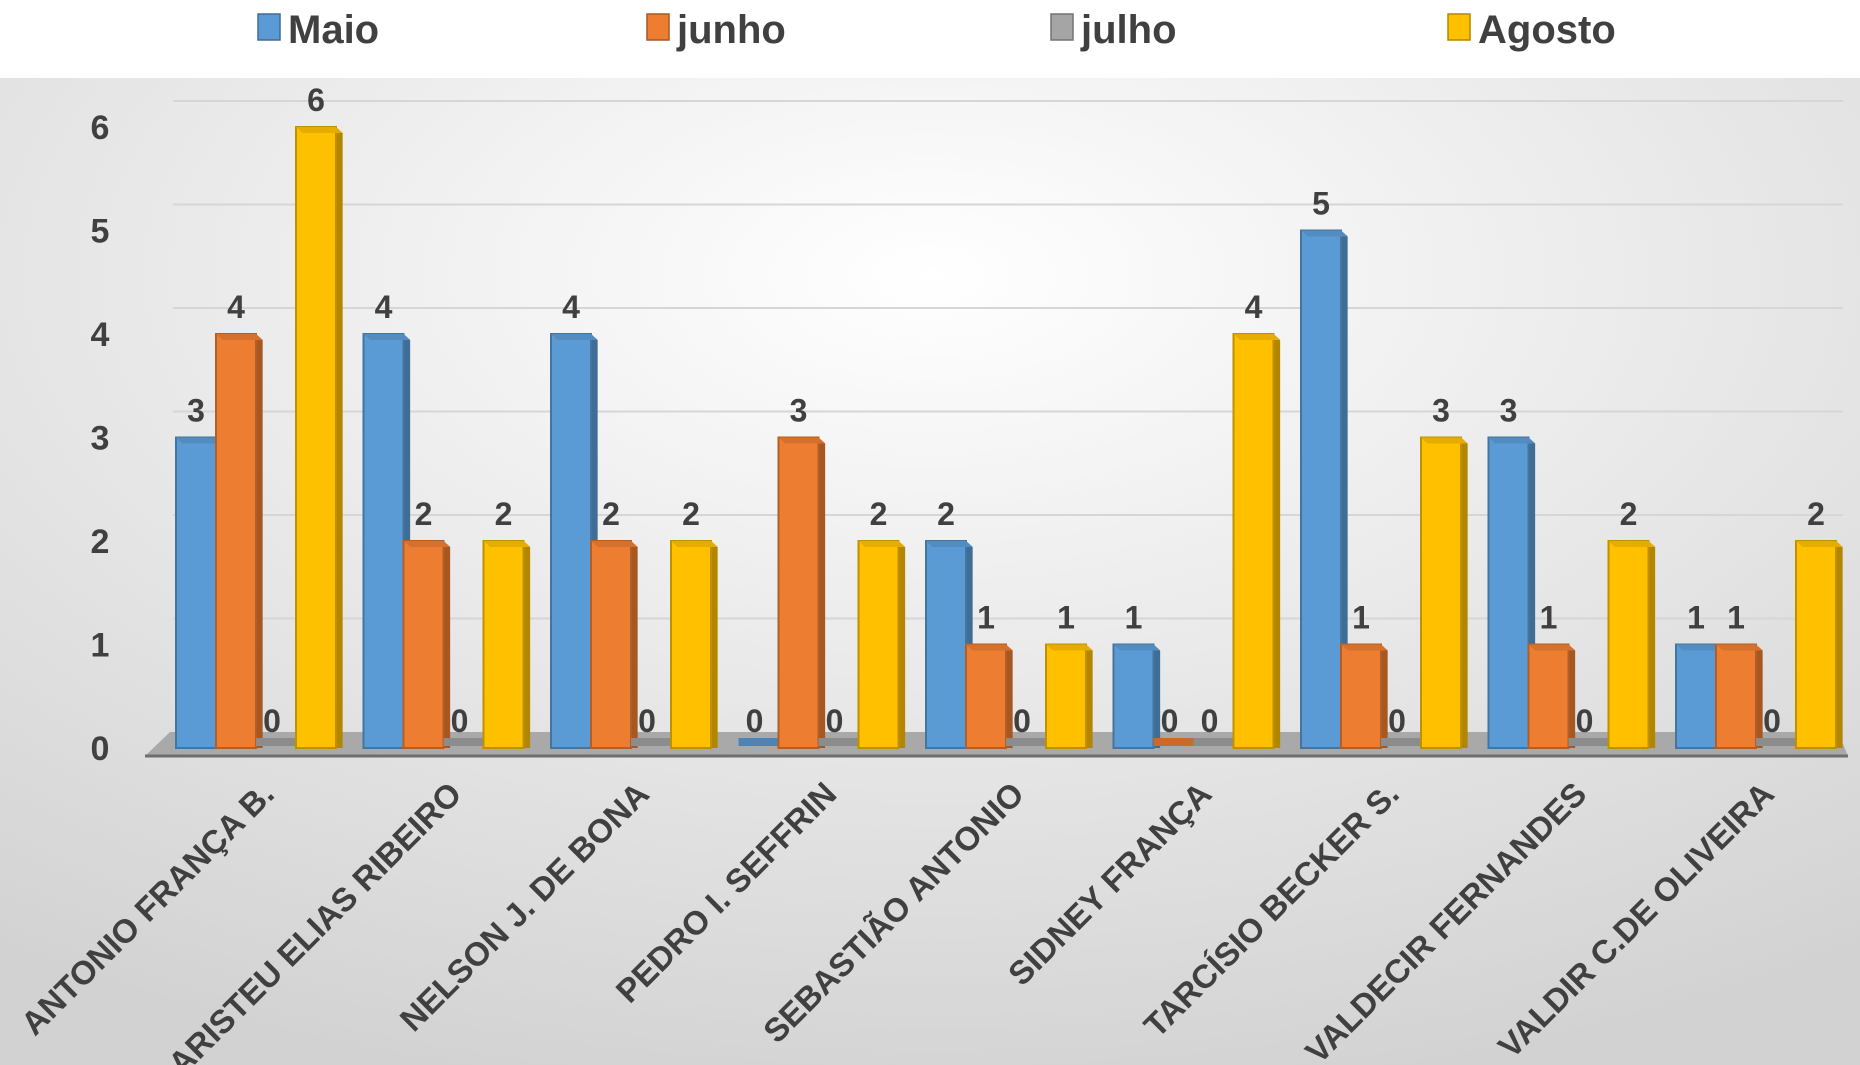 The width and height of the screenshot is (1860, 1065). Describe the element at coordinates (316, 100) in the screenshot. I see `data-label: 6` at that location.